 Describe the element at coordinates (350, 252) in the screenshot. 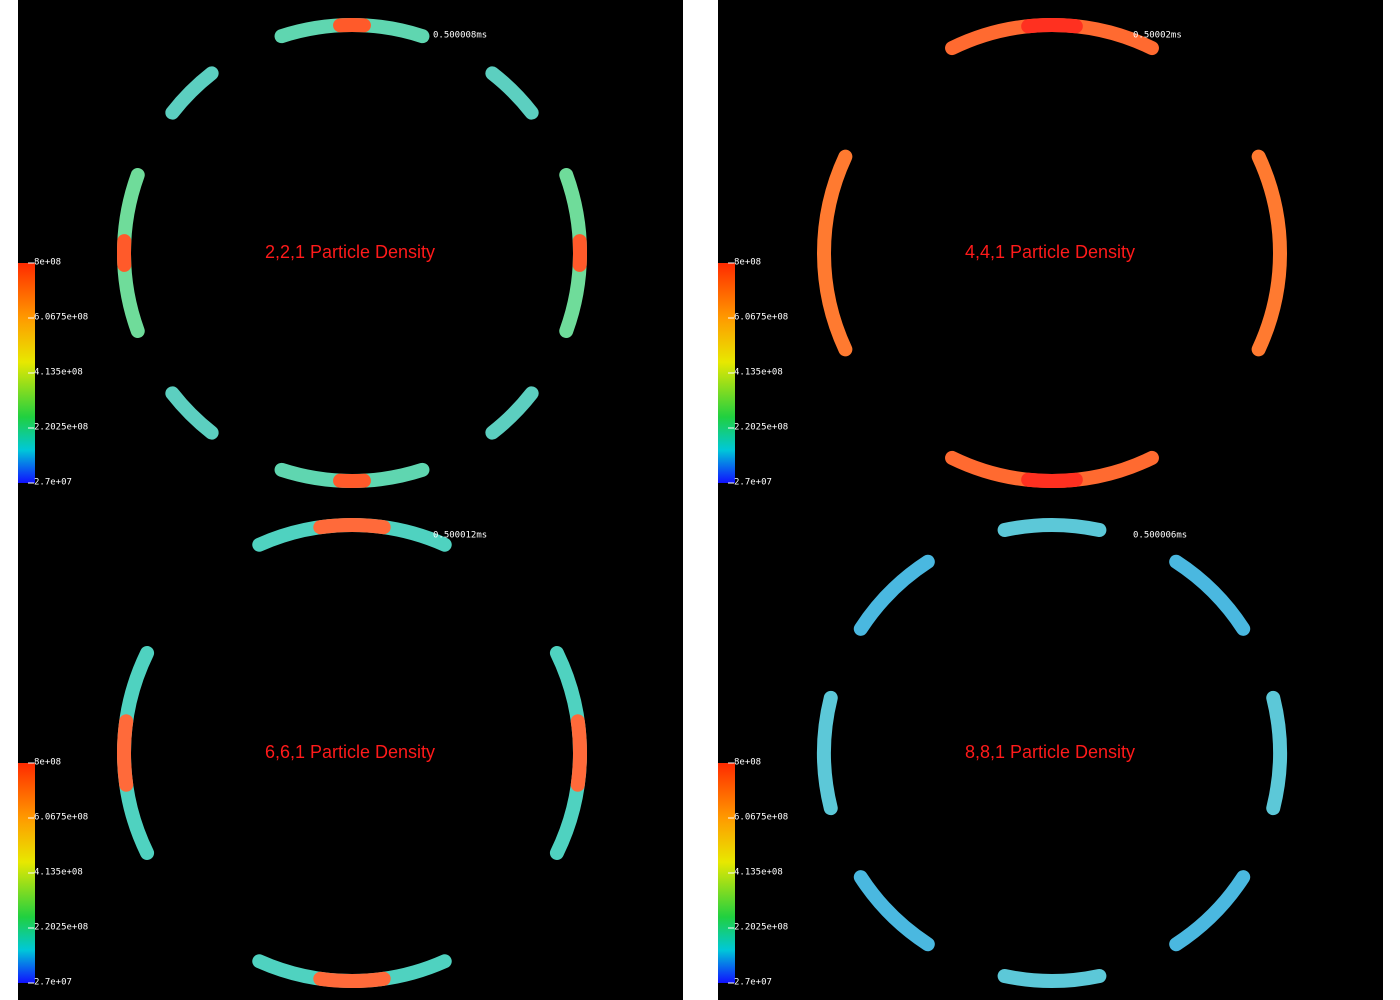

I see `panel-title: 2,2,1 Particle Density` at that location.